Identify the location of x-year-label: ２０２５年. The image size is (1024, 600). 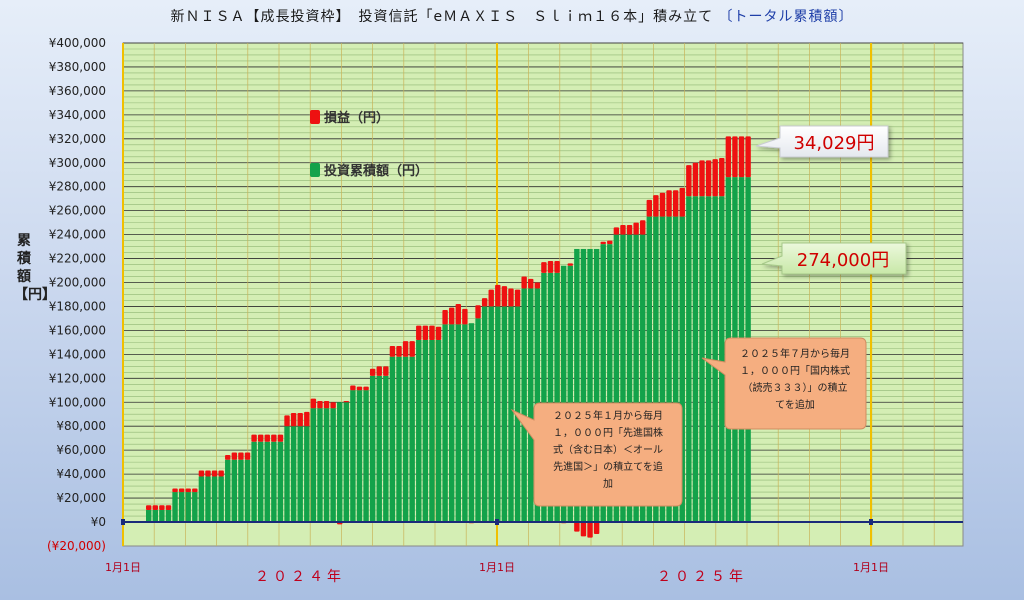
(702, 577).